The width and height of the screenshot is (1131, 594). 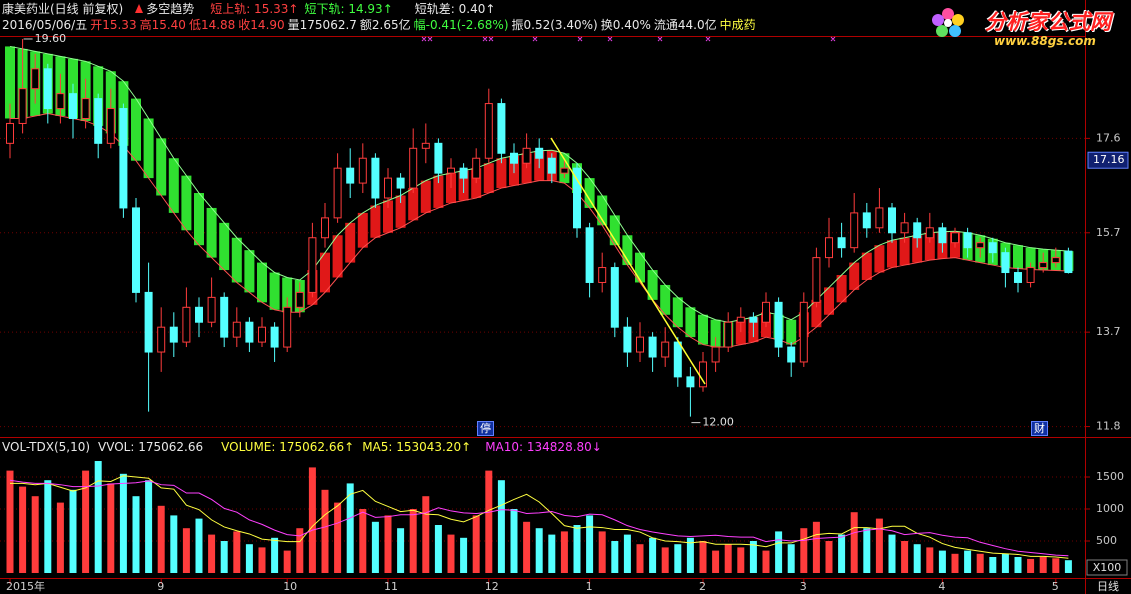 I want to click on petal, so click(x=948, y=14).